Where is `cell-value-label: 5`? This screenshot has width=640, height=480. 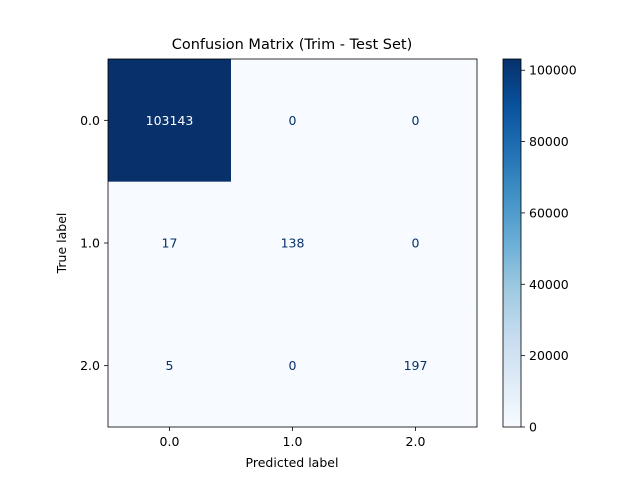
cell-value-label: 5 is located at coordinates (170, 365).